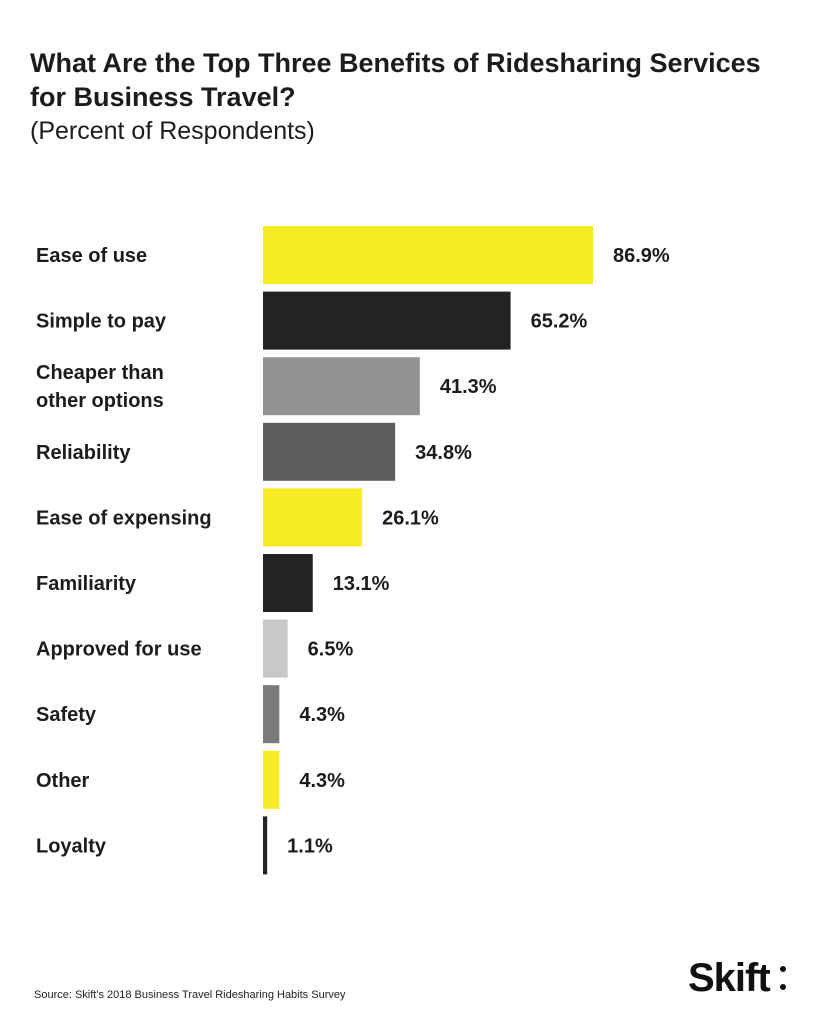  Describe the element at coordinates (322, 715) in the screenshot. I see `value-label-7: 4.3%` at that location.